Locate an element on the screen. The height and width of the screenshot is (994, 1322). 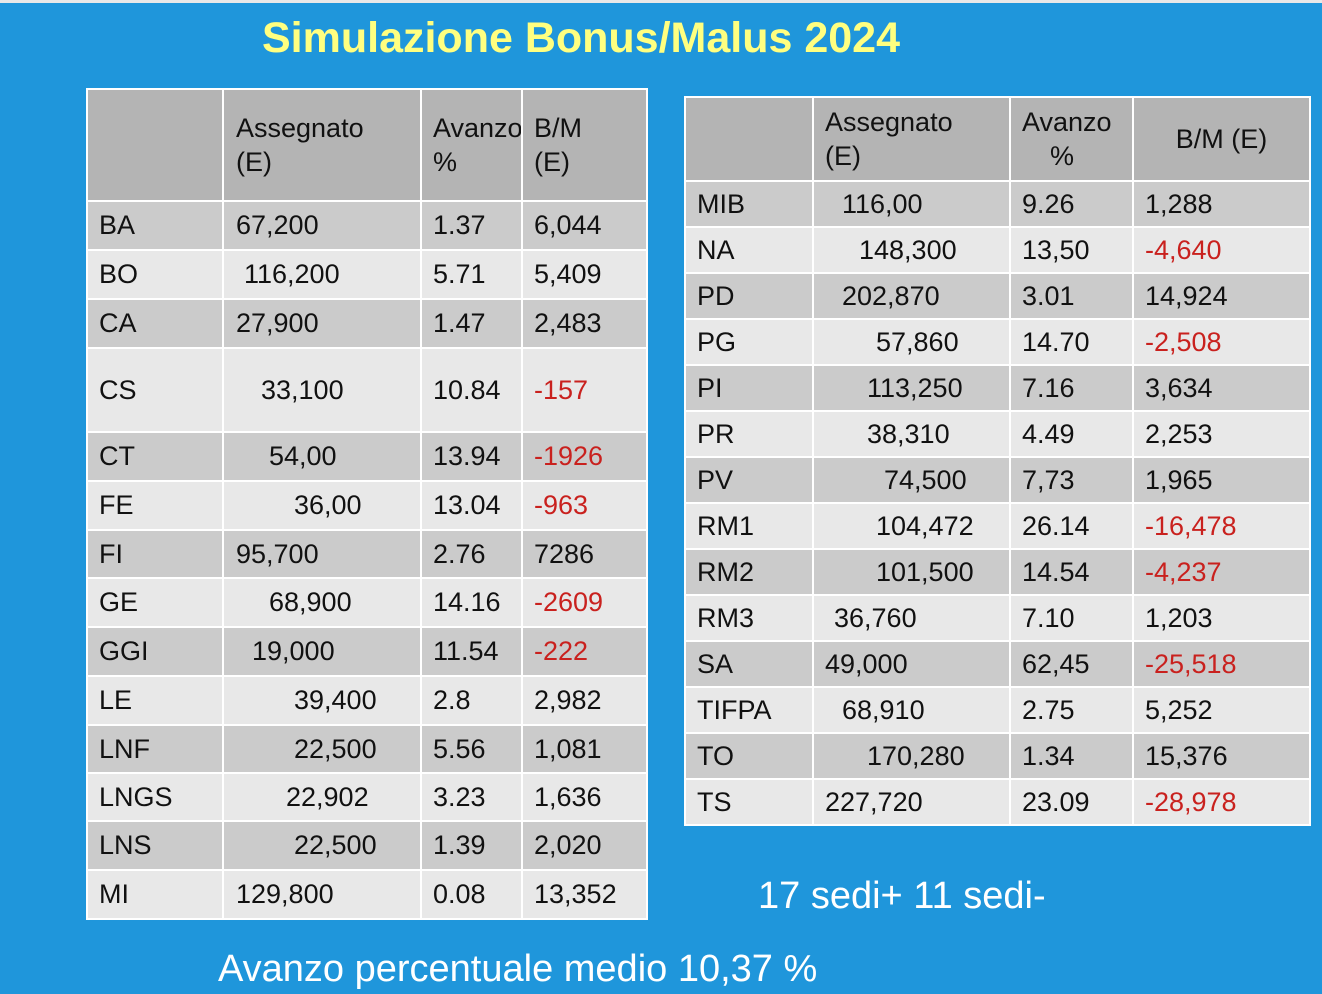
cell-bm: 5,409 is located at coordinates (584, 274).